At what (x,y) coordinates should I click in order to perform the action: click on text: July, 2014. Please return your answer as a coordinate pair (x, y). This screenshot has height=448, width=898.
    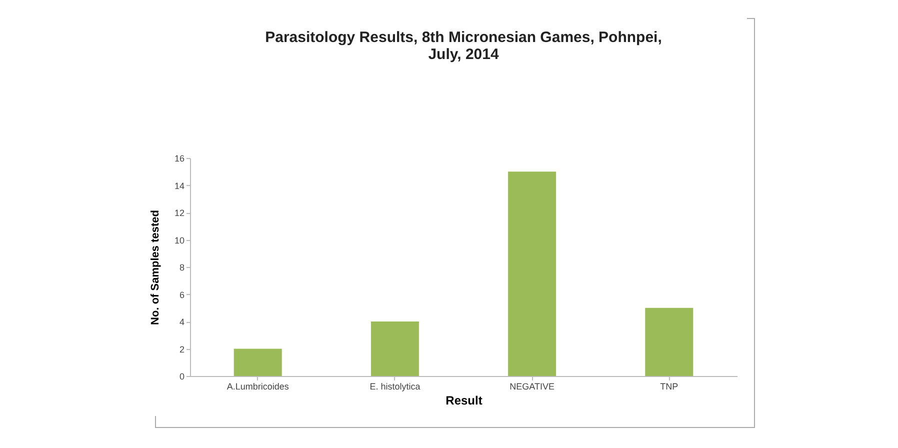
    Looking at the image, I should click on (463, 54).